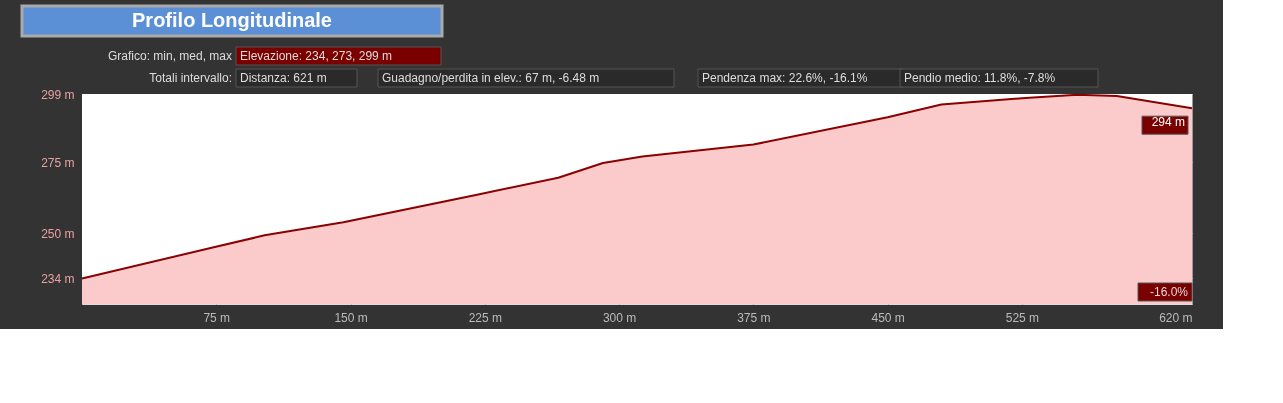  What do you see at coordinates (190, 78) in the screenshot?
I see `text: Totali intervallo:` at bounding box center [190, 78].